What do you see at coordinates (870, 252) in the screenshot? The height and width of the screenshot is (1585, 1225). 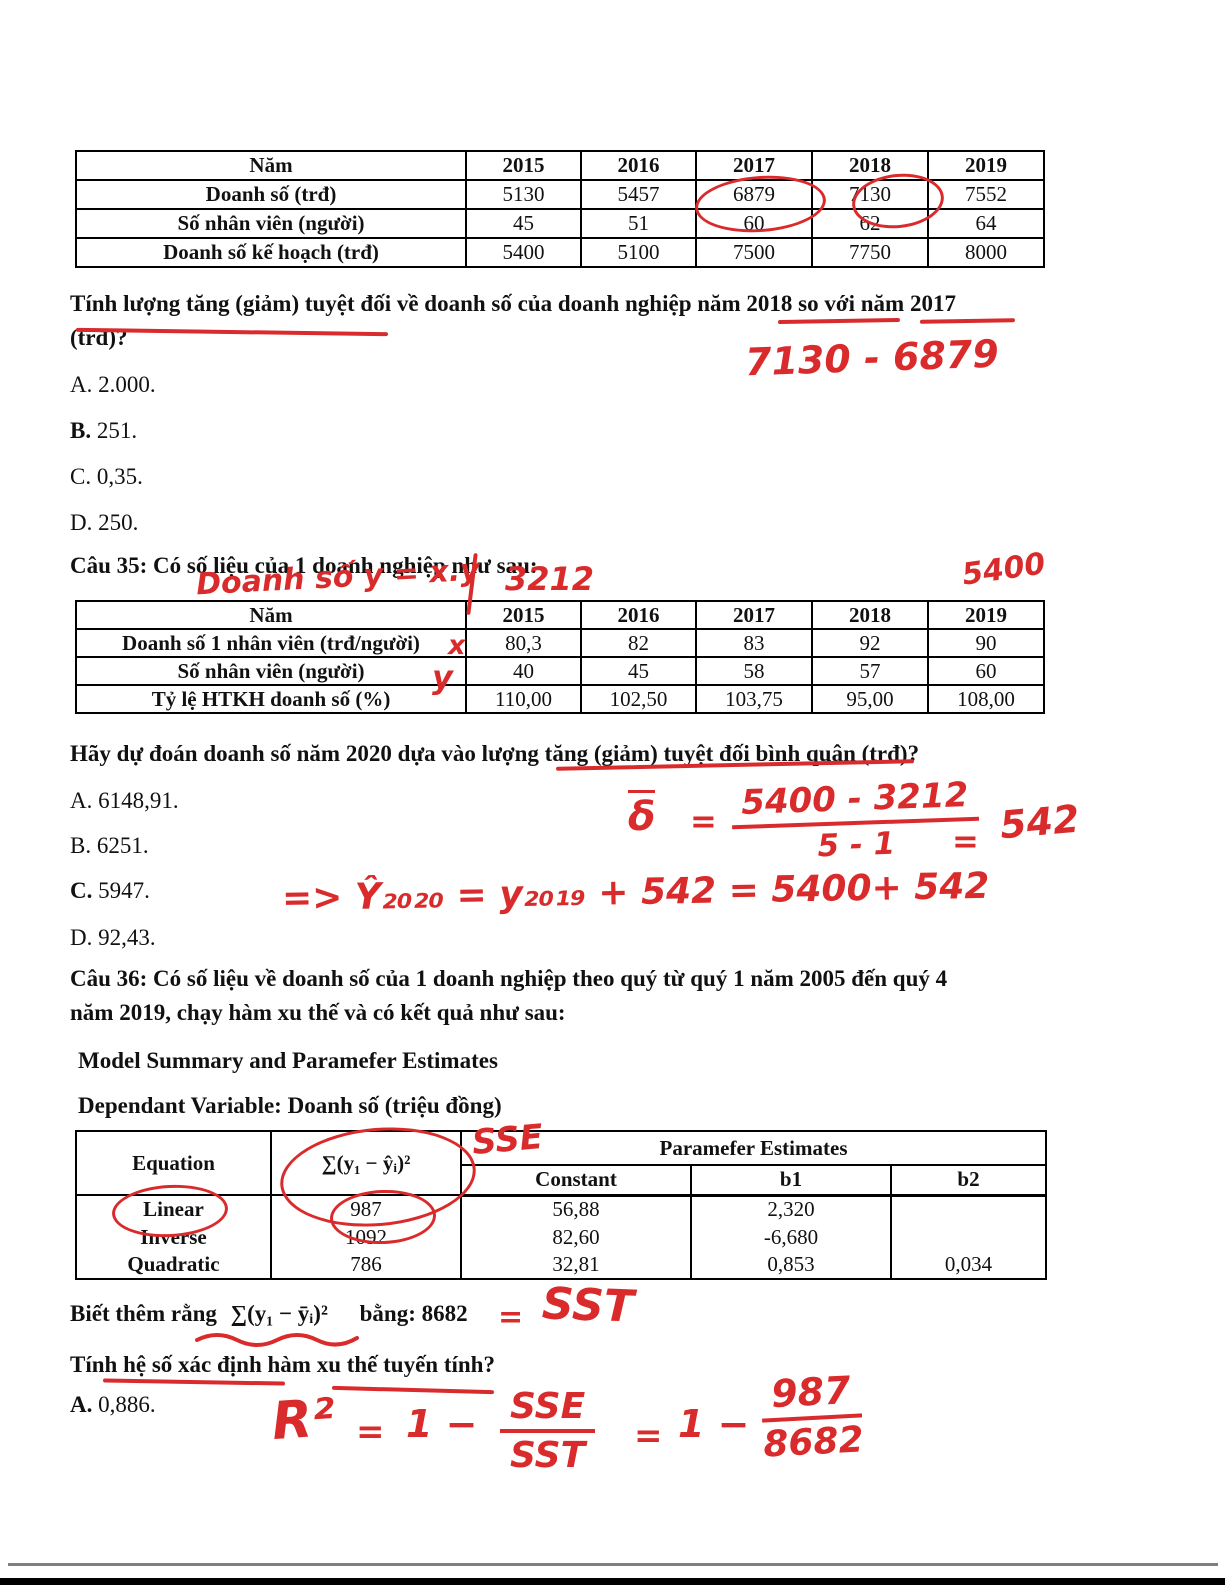 I see `cell: 7750` at bounding box center [870, 252].